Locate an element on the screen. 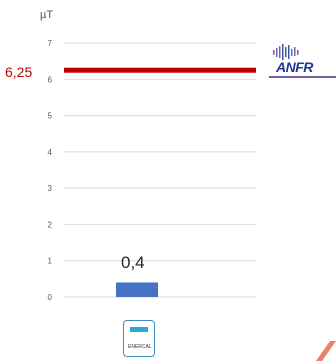  anfr-logo: ANFR is located at coordinates (302, 69).